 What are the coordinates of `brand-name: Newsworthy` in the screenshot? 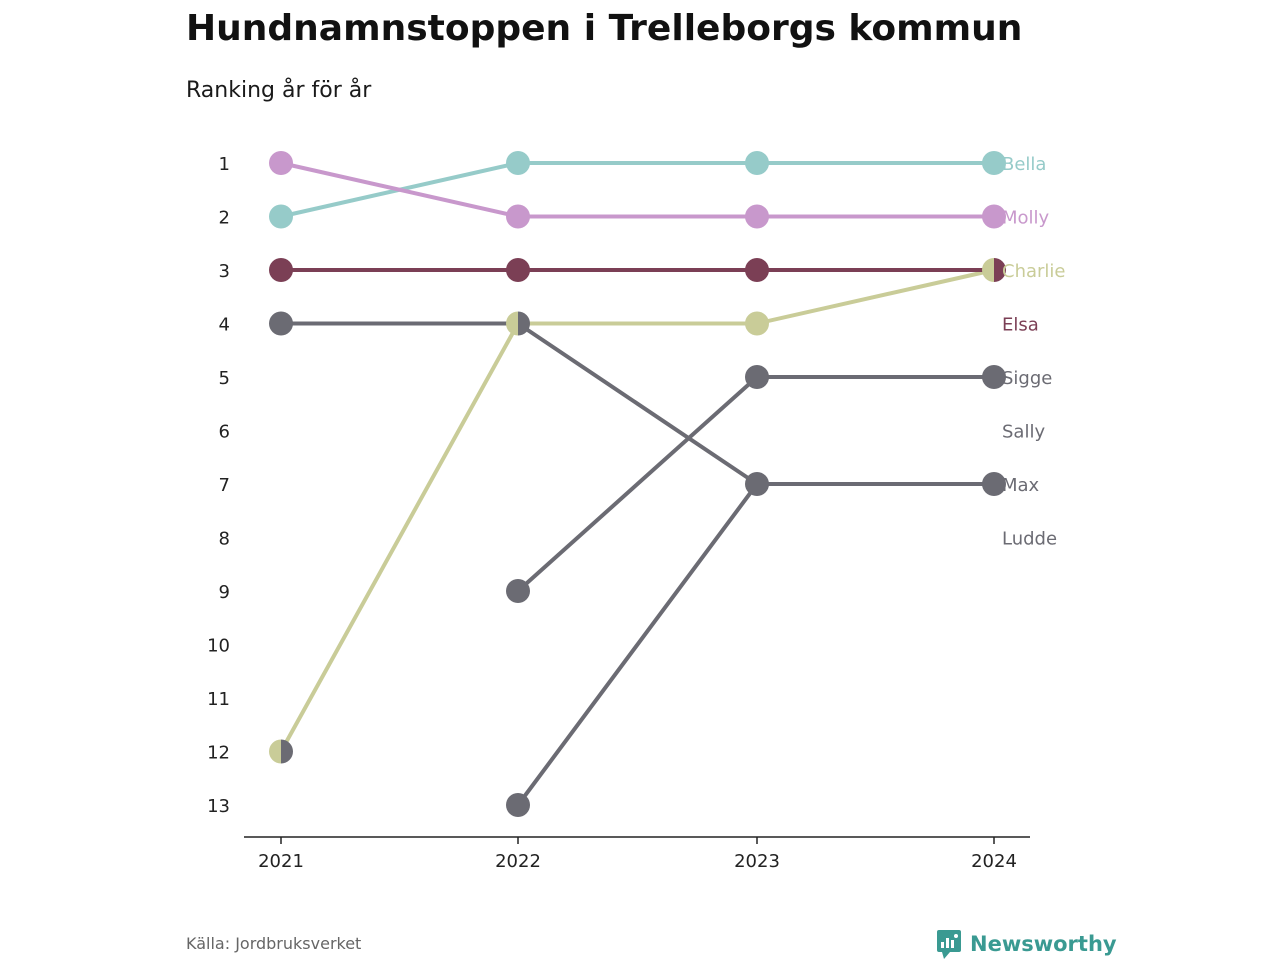 It's located at (1043, 944).